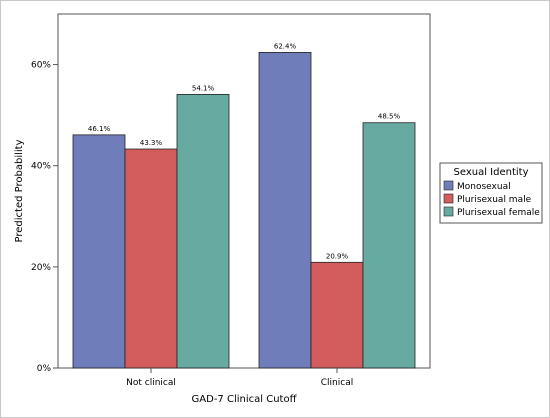 Image resolution: width=550 pixels, height=418 pixels. What do you see at coordinates (337, 256) in the screenshot?
I see `data-label: 20.9%` at bounding box center [337, 256].